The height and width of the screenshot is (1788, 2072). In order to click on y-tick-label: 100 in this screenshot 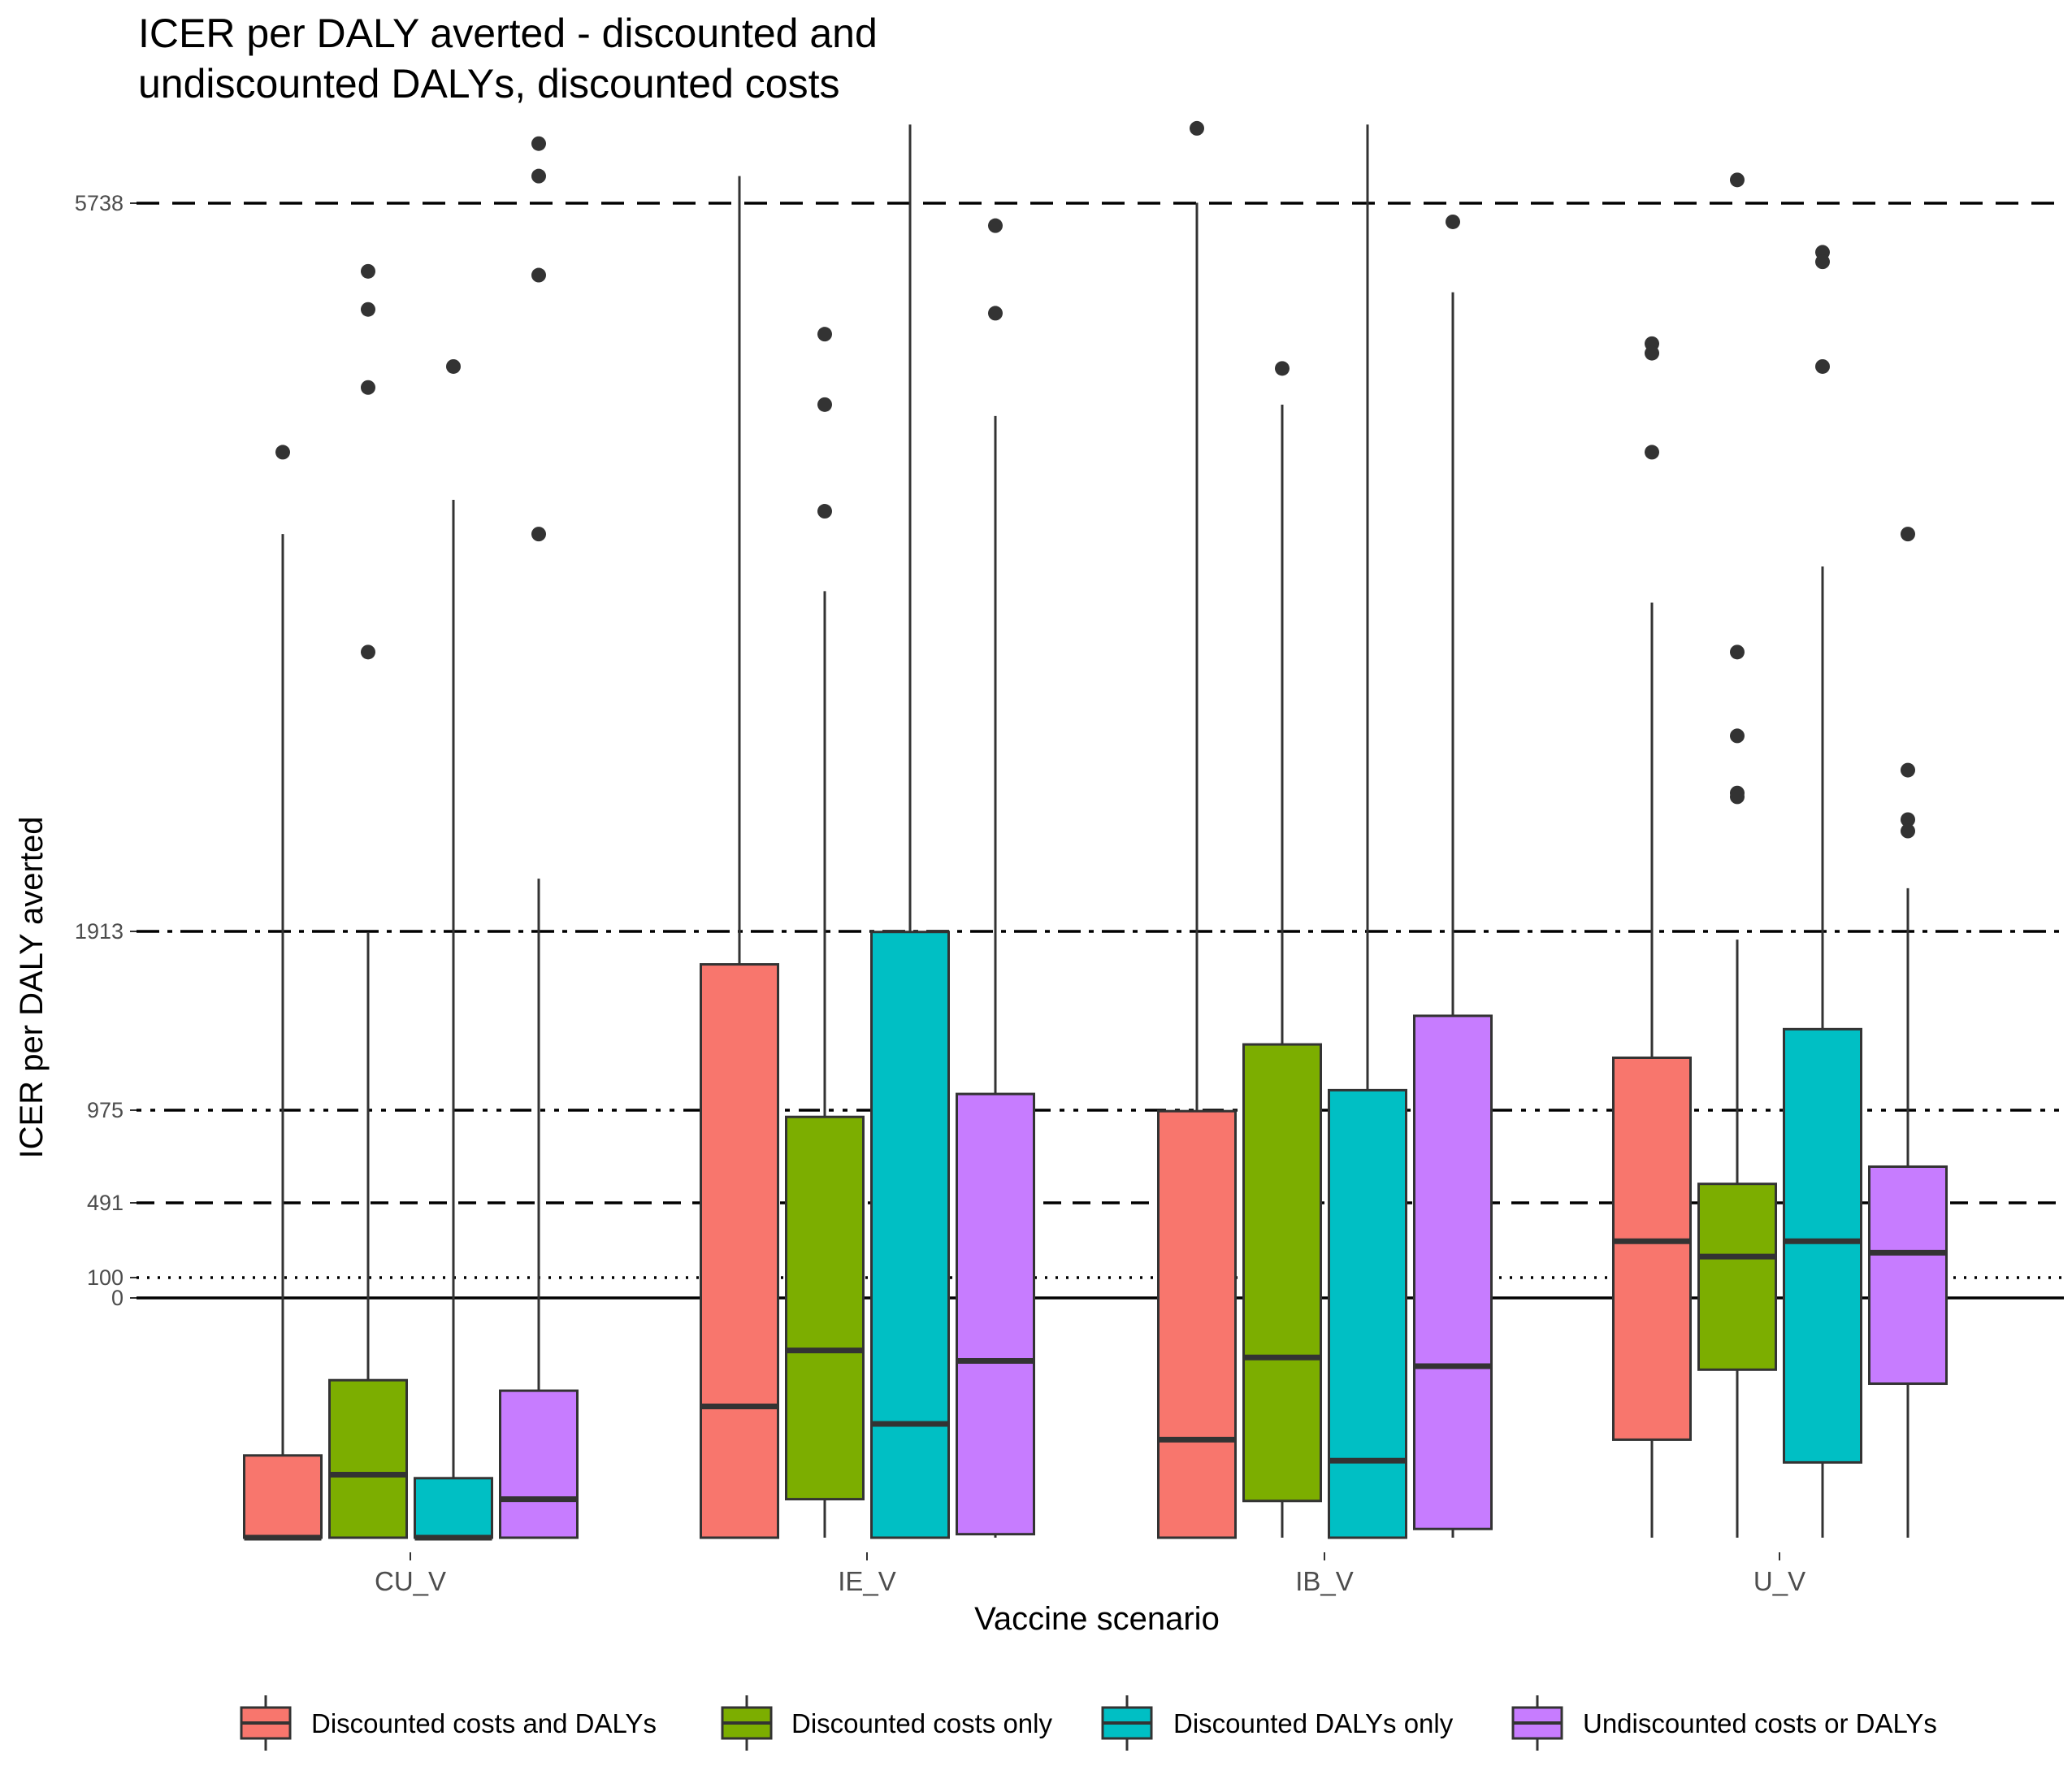, I will do `click(105, 1277)`.